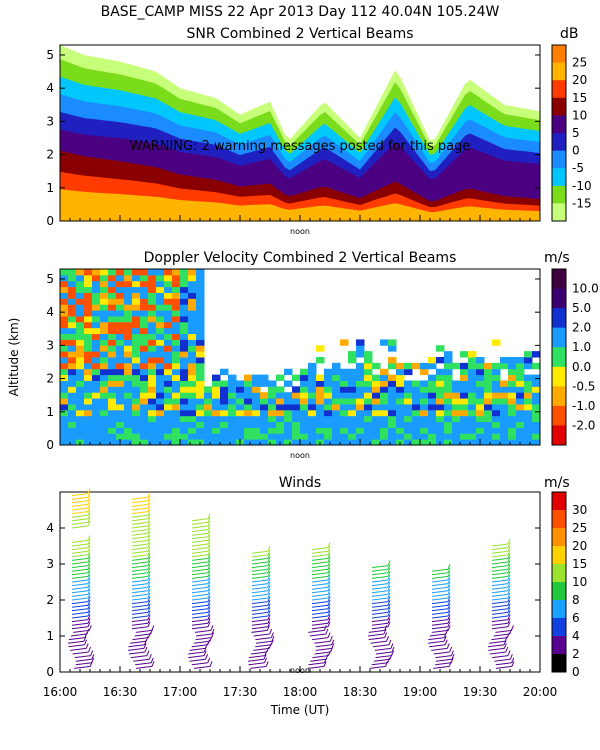  Describe the element at coordinates (576, 618) in the screenshot. I see `winds-colorbar-label: 6` at that location.